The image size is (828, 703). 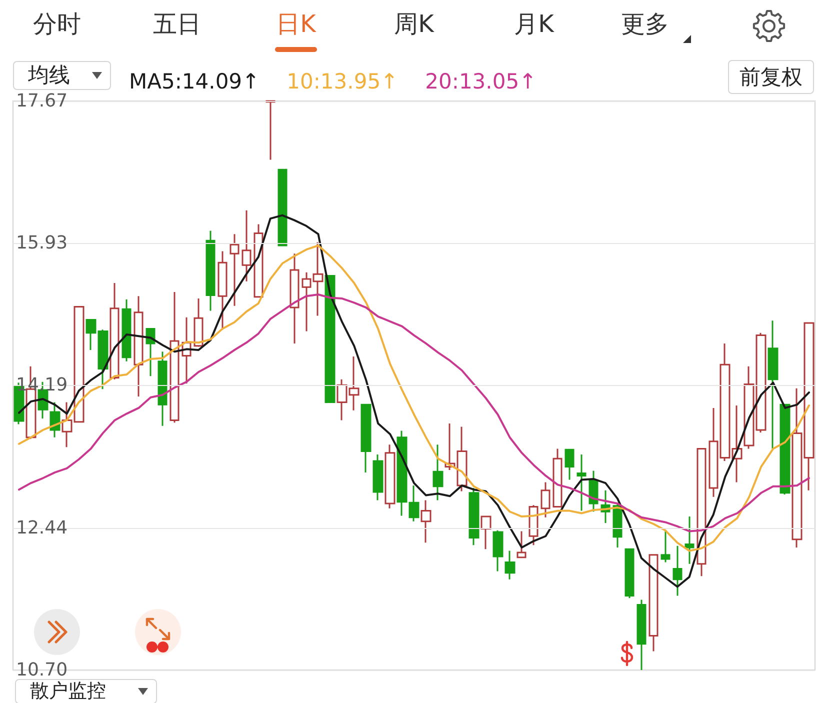 I want to click on tab-label: 日K, so click(x=296, y=24).